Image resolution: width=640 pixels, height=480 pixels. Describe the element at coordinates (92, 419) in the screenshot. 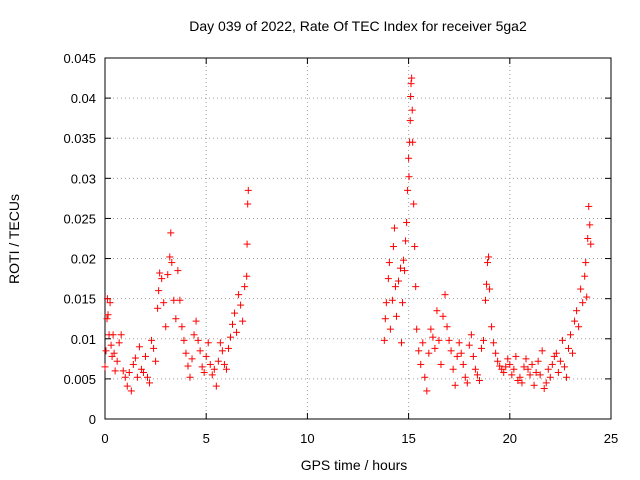

I see `y-tick-label: 0` at that location.